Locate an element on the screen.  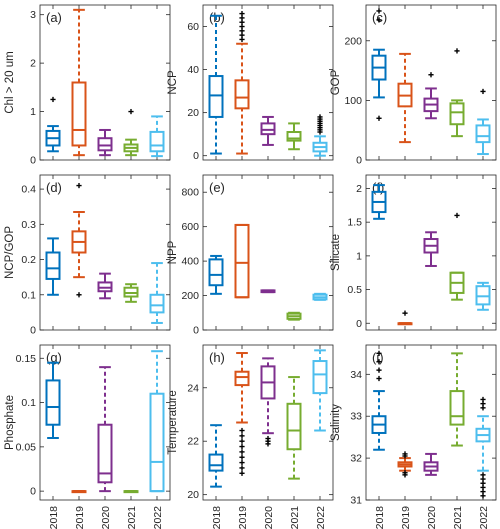
panel: 0 1 2 3 Chl > 20 um (a) is located at coordinates (87, 85).